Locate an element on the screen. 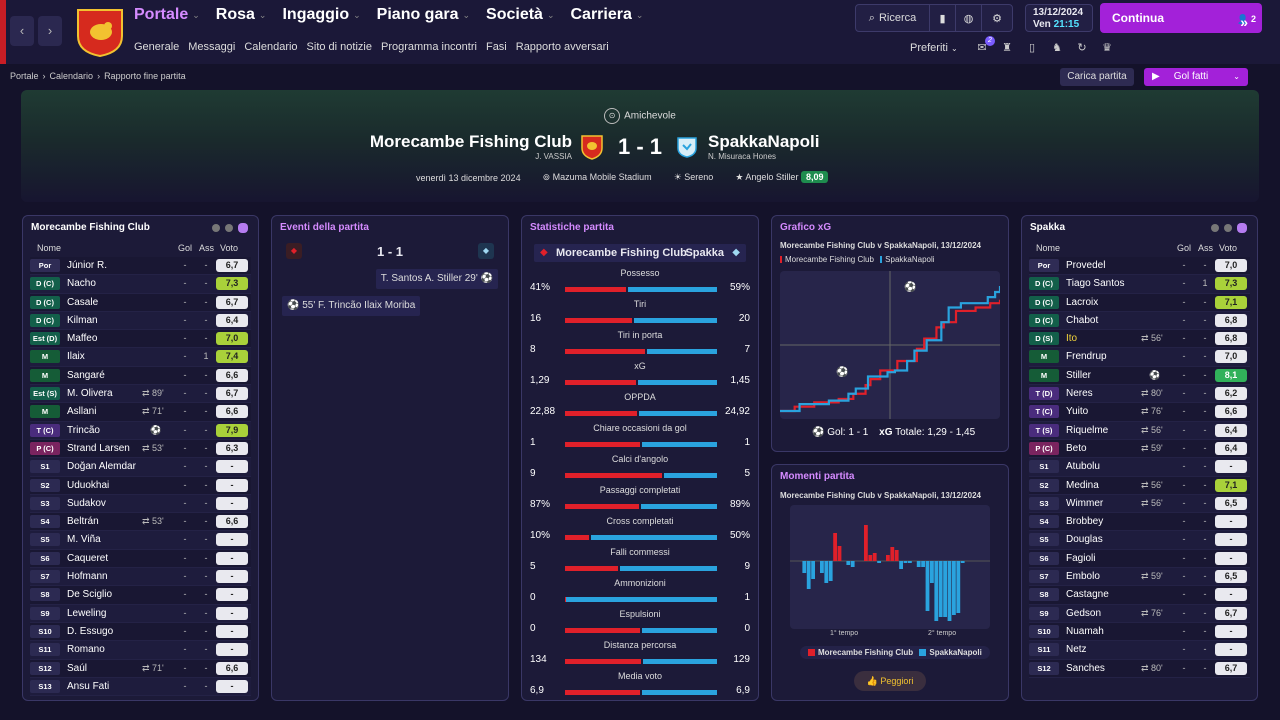  player-name: Ilaix is located at coordinates (76, 357).